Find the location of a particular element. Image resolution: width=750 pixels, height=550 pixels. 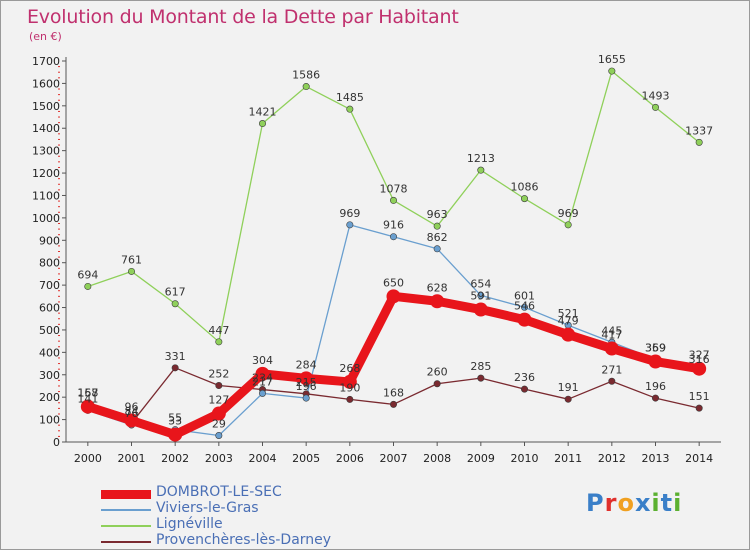

data-label: 196 is located at coordinates (655, 386).